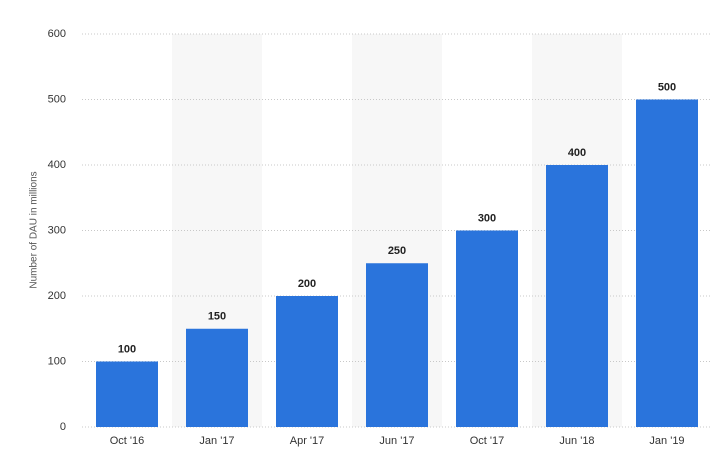  Describe the element at coordinates (127, 349) in the screenshot. I see `value-label: 100` at that location.